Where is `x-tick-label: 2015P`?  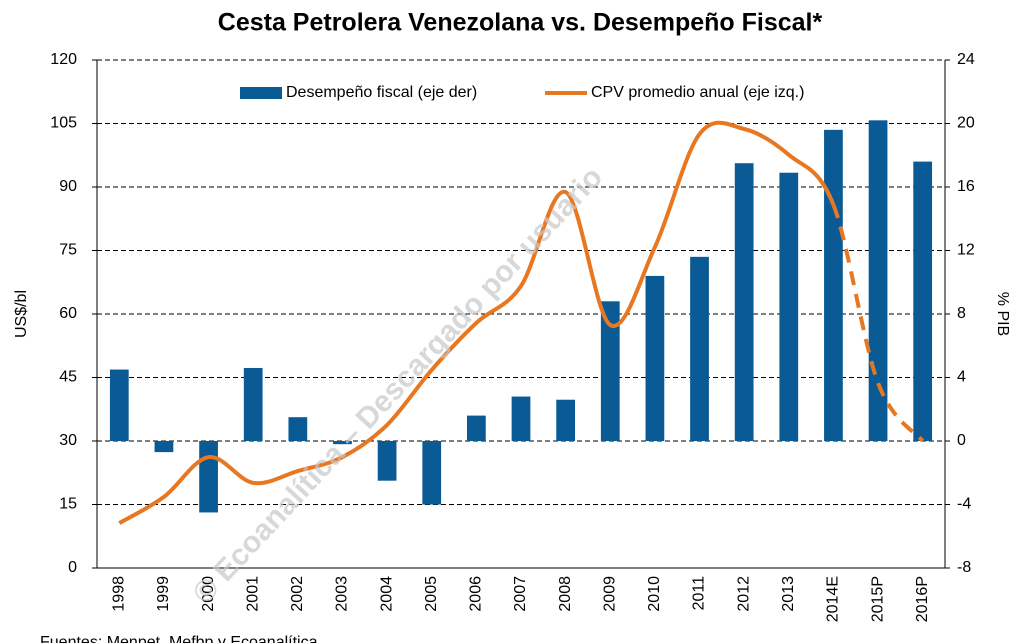 x-tick-label: 2015P is located at coordinates (877, 599).